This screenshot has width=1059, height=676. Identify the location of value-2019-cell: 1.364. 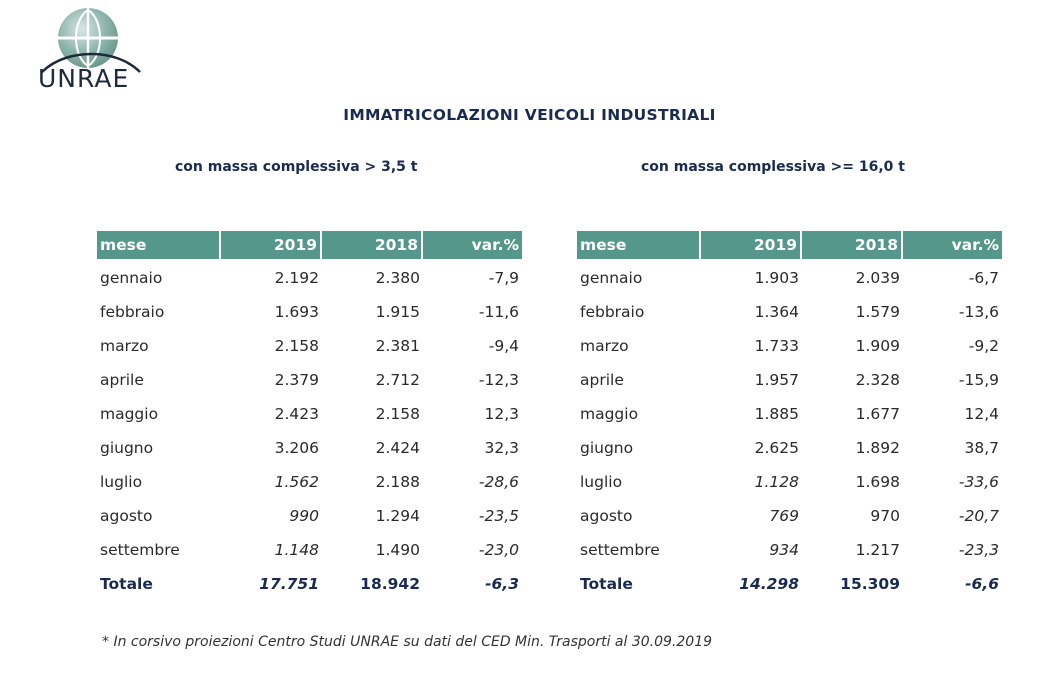
(776, 312).